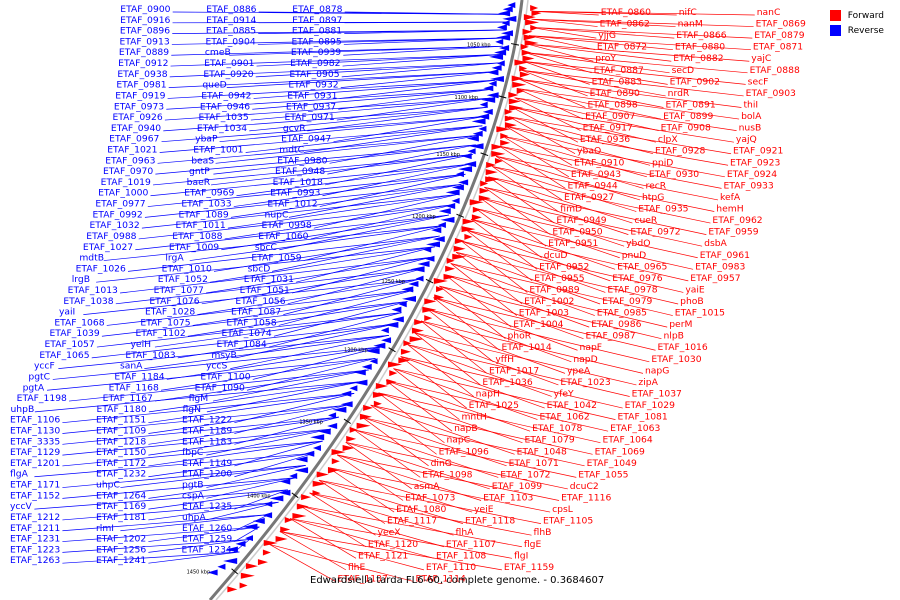 The width and height of the screenshot is (900, 600). I want to click on forward-gene-label: ETAF_0908, so click(686, 128).